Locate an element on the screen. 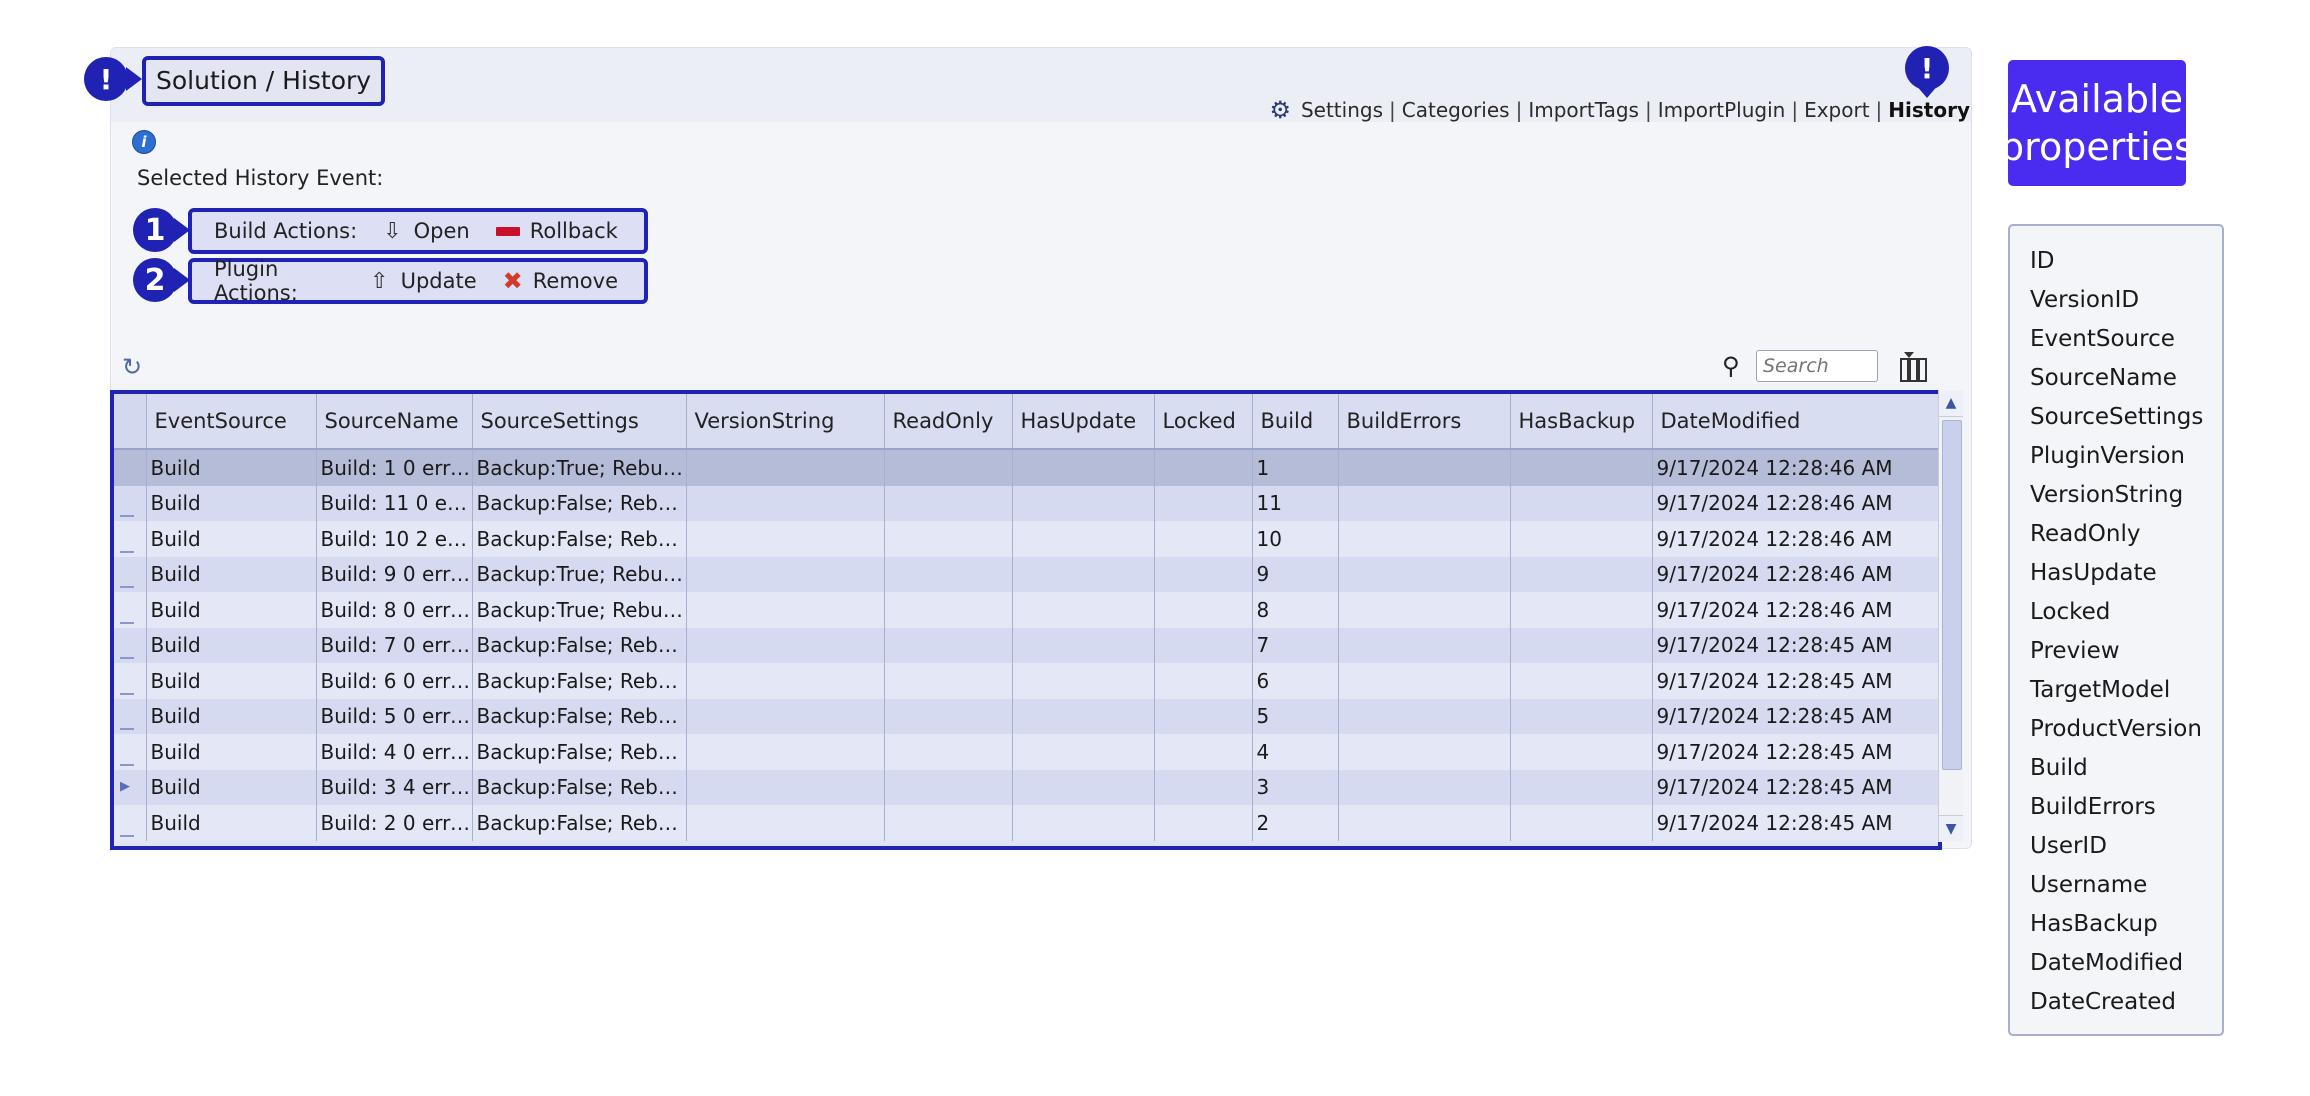 This screenshot has height=1096, width=2310. cell-build: 1 is located at coordinates (1295, 467).